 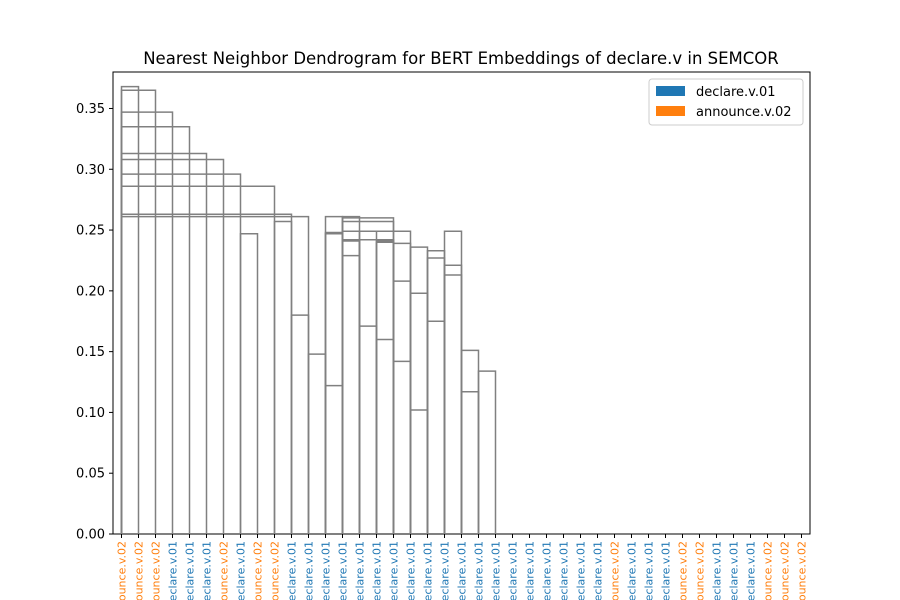 I want to click on y-tick-label: 0.05, so click(x=90, y=474).